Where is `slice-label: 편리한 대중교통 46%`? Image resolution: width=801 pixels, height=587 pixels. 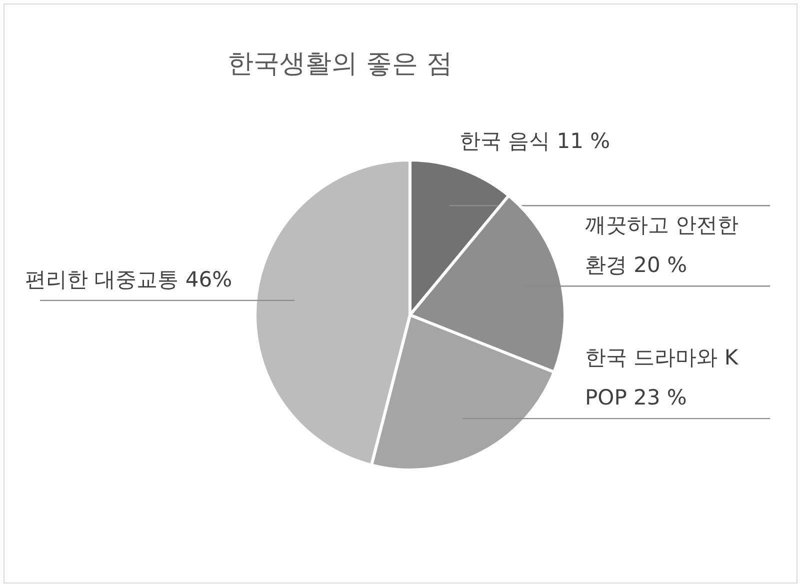 slice-label: 편리한 대중교통 46% is located at coordinates (128, 279).